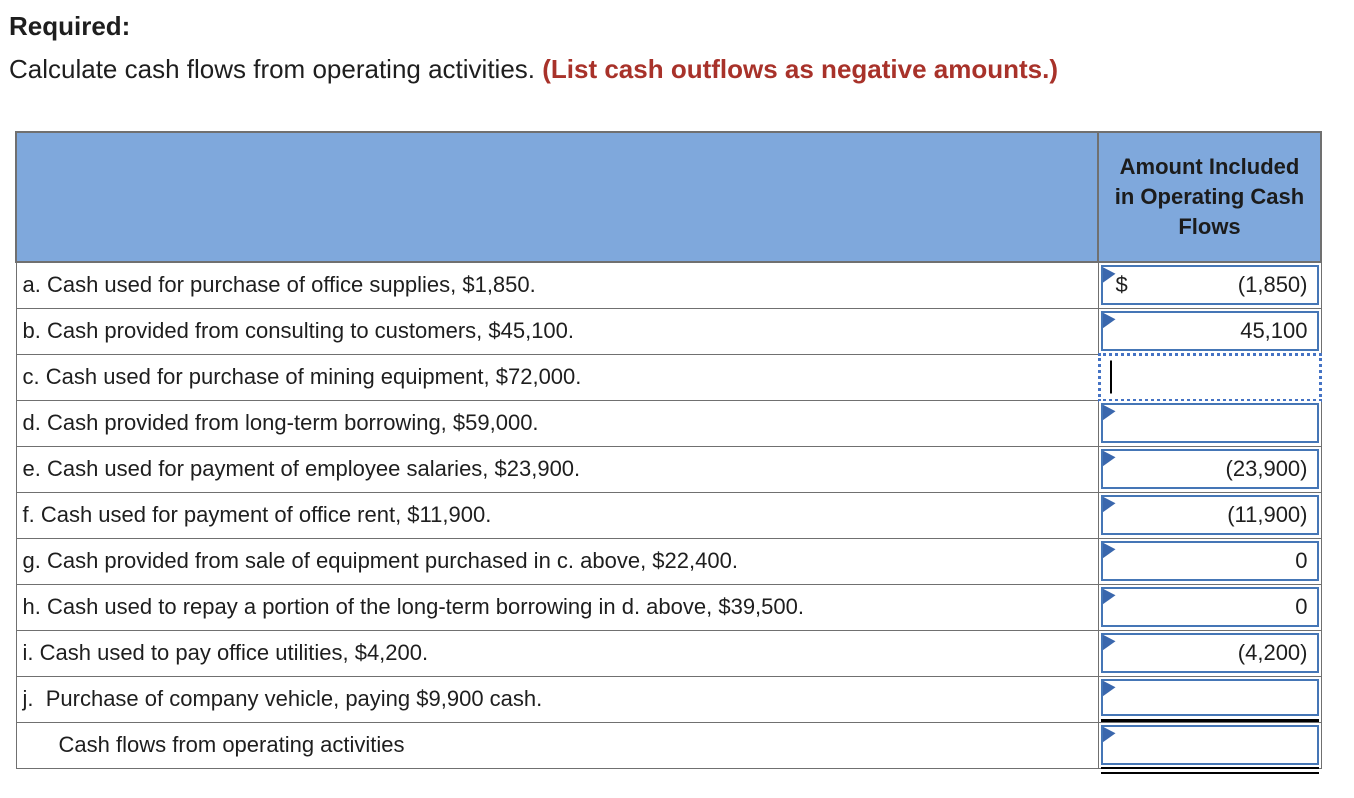 The width and height of the screenshot is (1354, 798). I want to click on single-rule-line, so click(1209, 720).